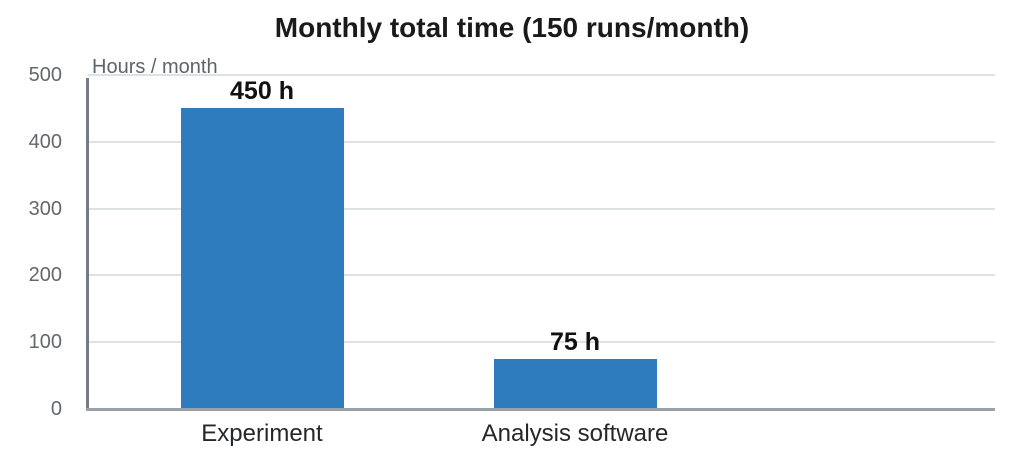 The image size is (1024, 467). Describe the element at coordinates (45, 275) in the screenshot. I see `y-tick-label: 200` at that location.